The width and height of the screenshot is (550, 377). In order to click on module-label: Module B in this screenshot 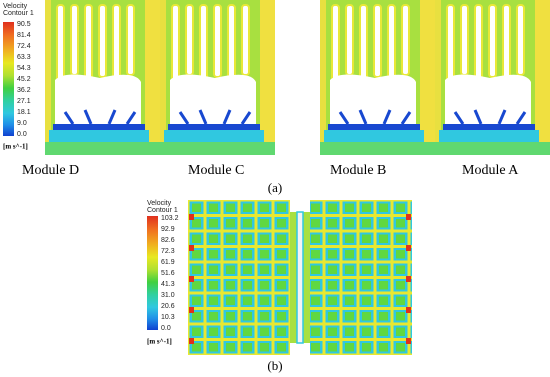, I will do `click(358, 170)`.